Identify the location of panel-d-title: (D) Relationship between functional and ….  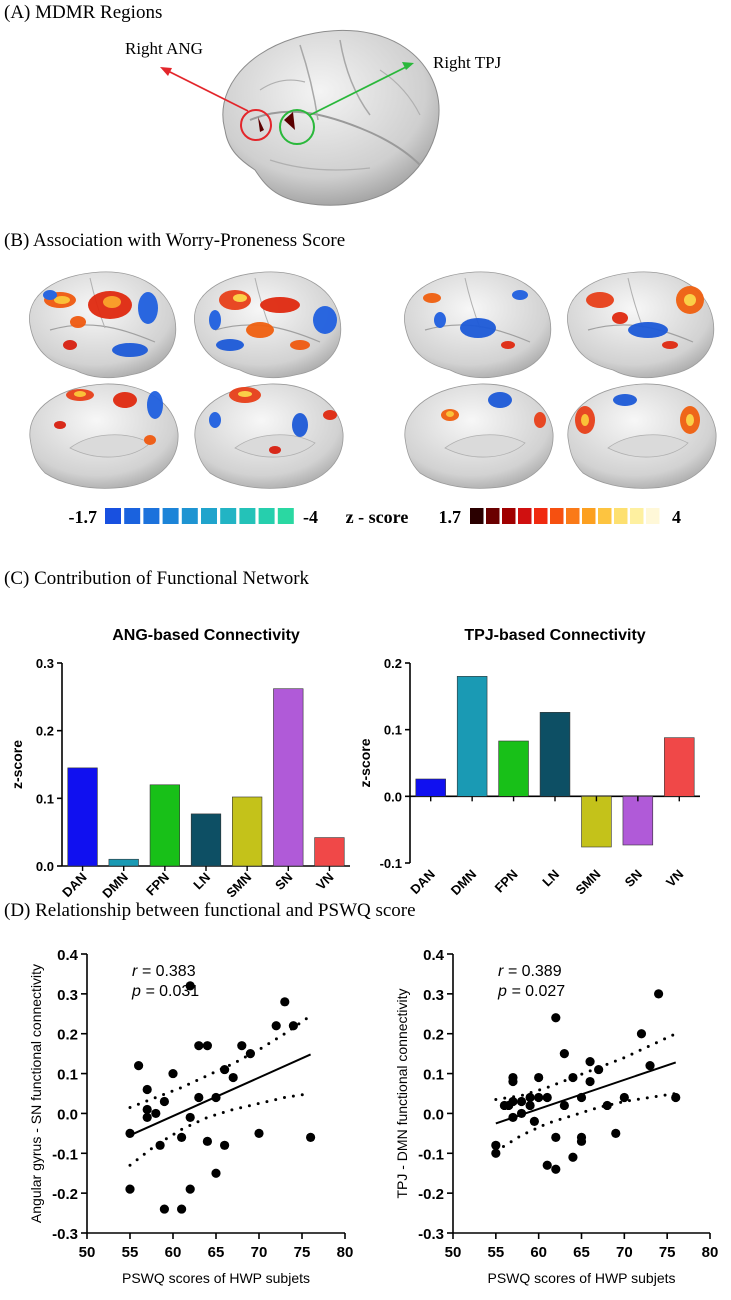
(210, 910).